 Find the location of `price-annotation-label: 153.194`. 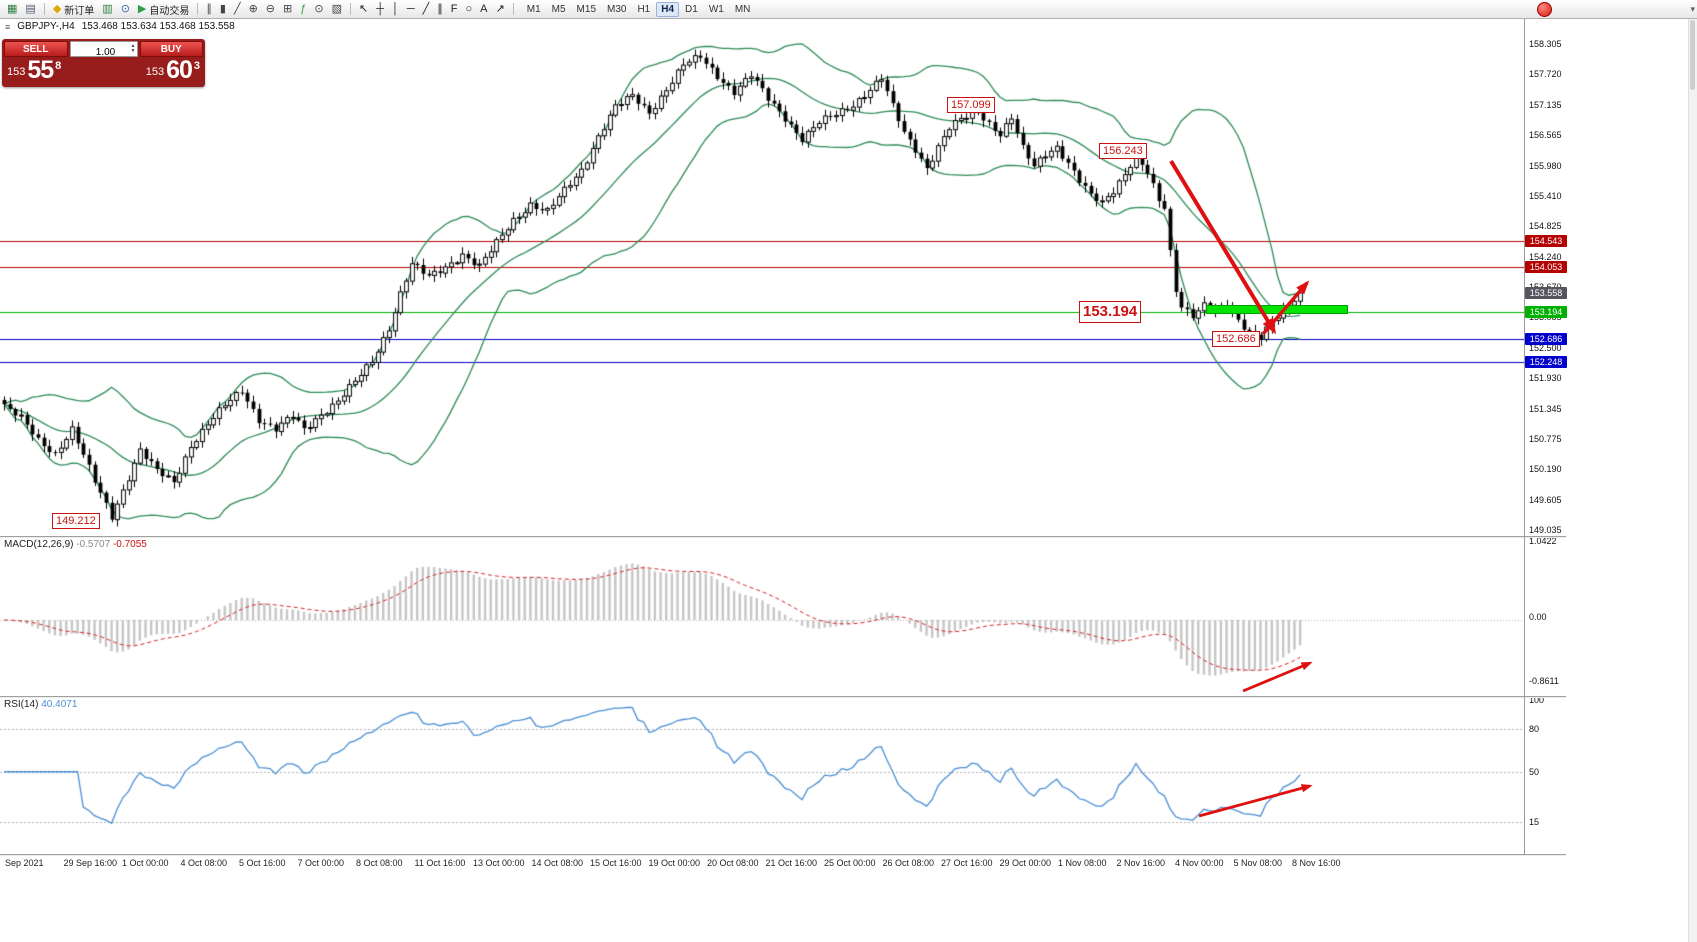

price-annotation-label: 153.194 is located at coordinates (1110, 312).